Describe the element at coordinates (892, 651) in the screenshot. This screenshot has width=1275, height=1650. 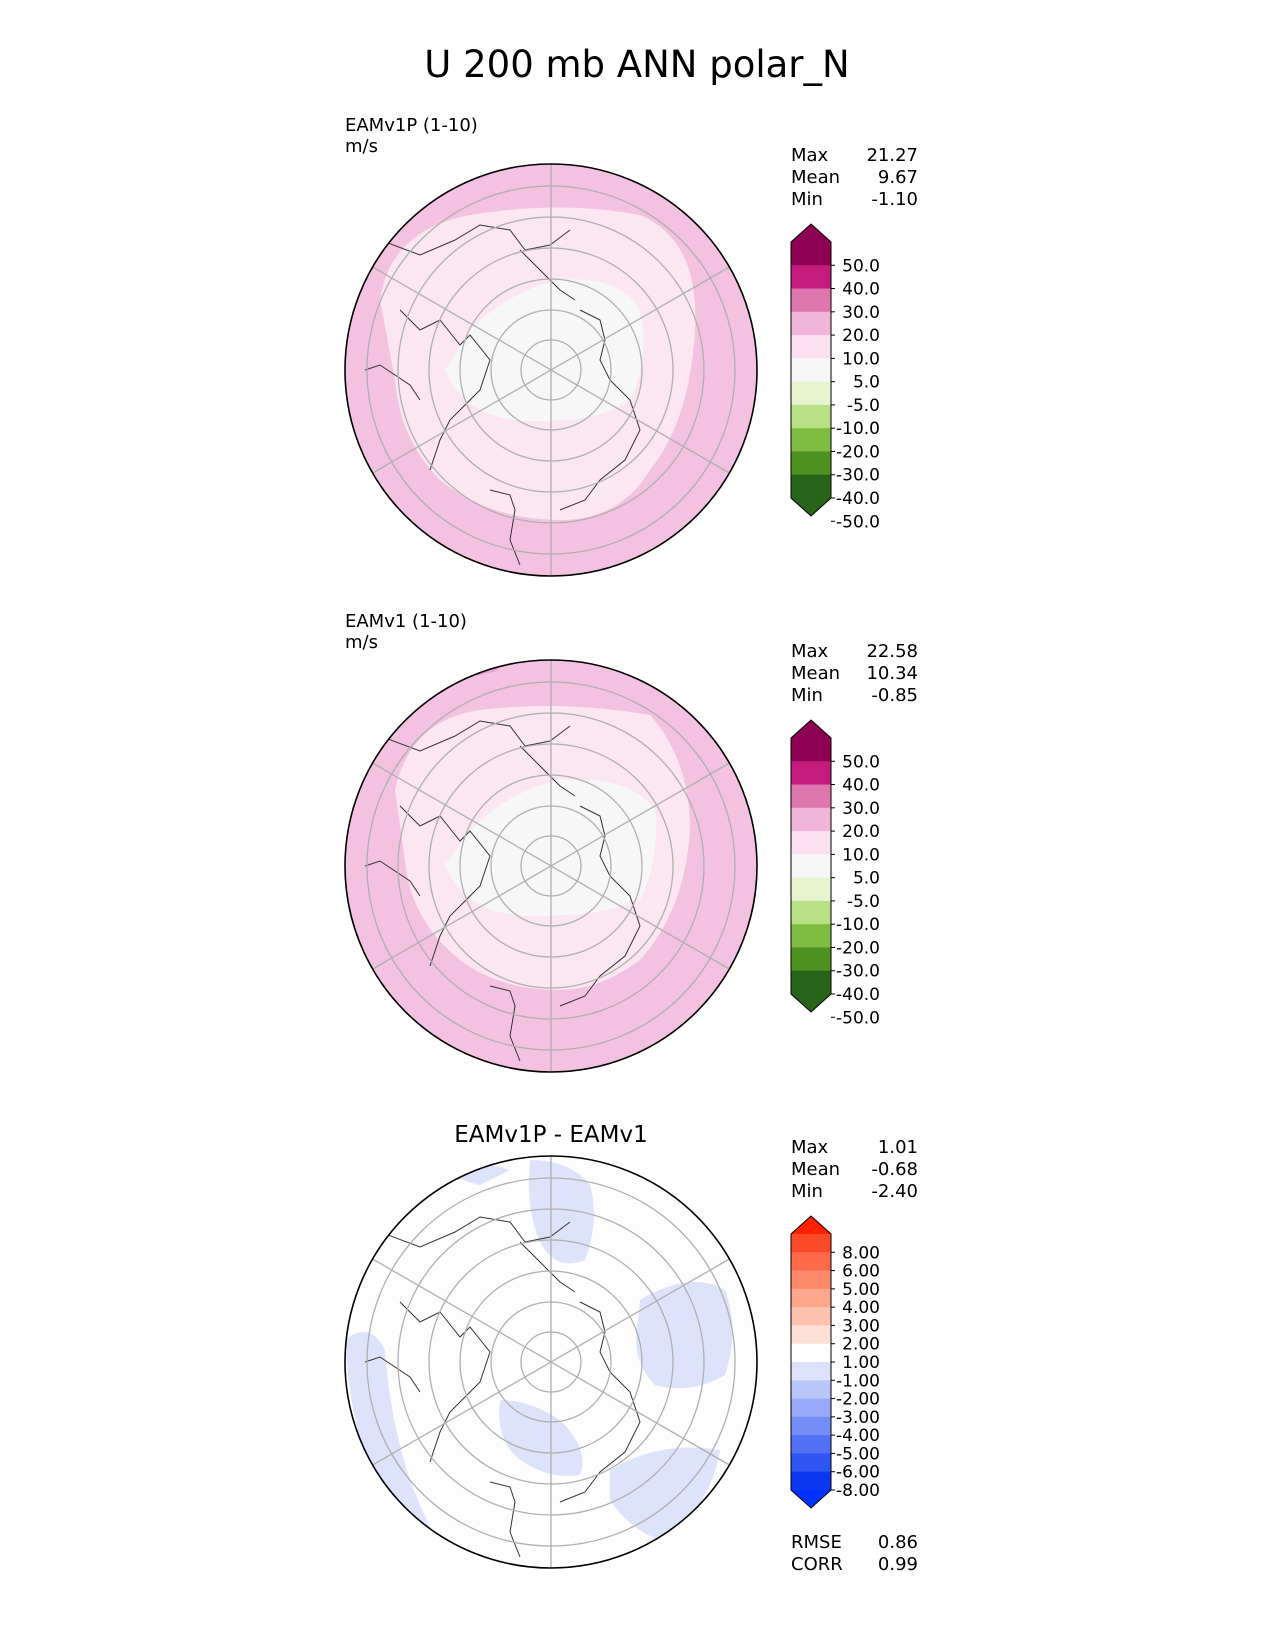
I see `stat-value: 22.58` at that location.